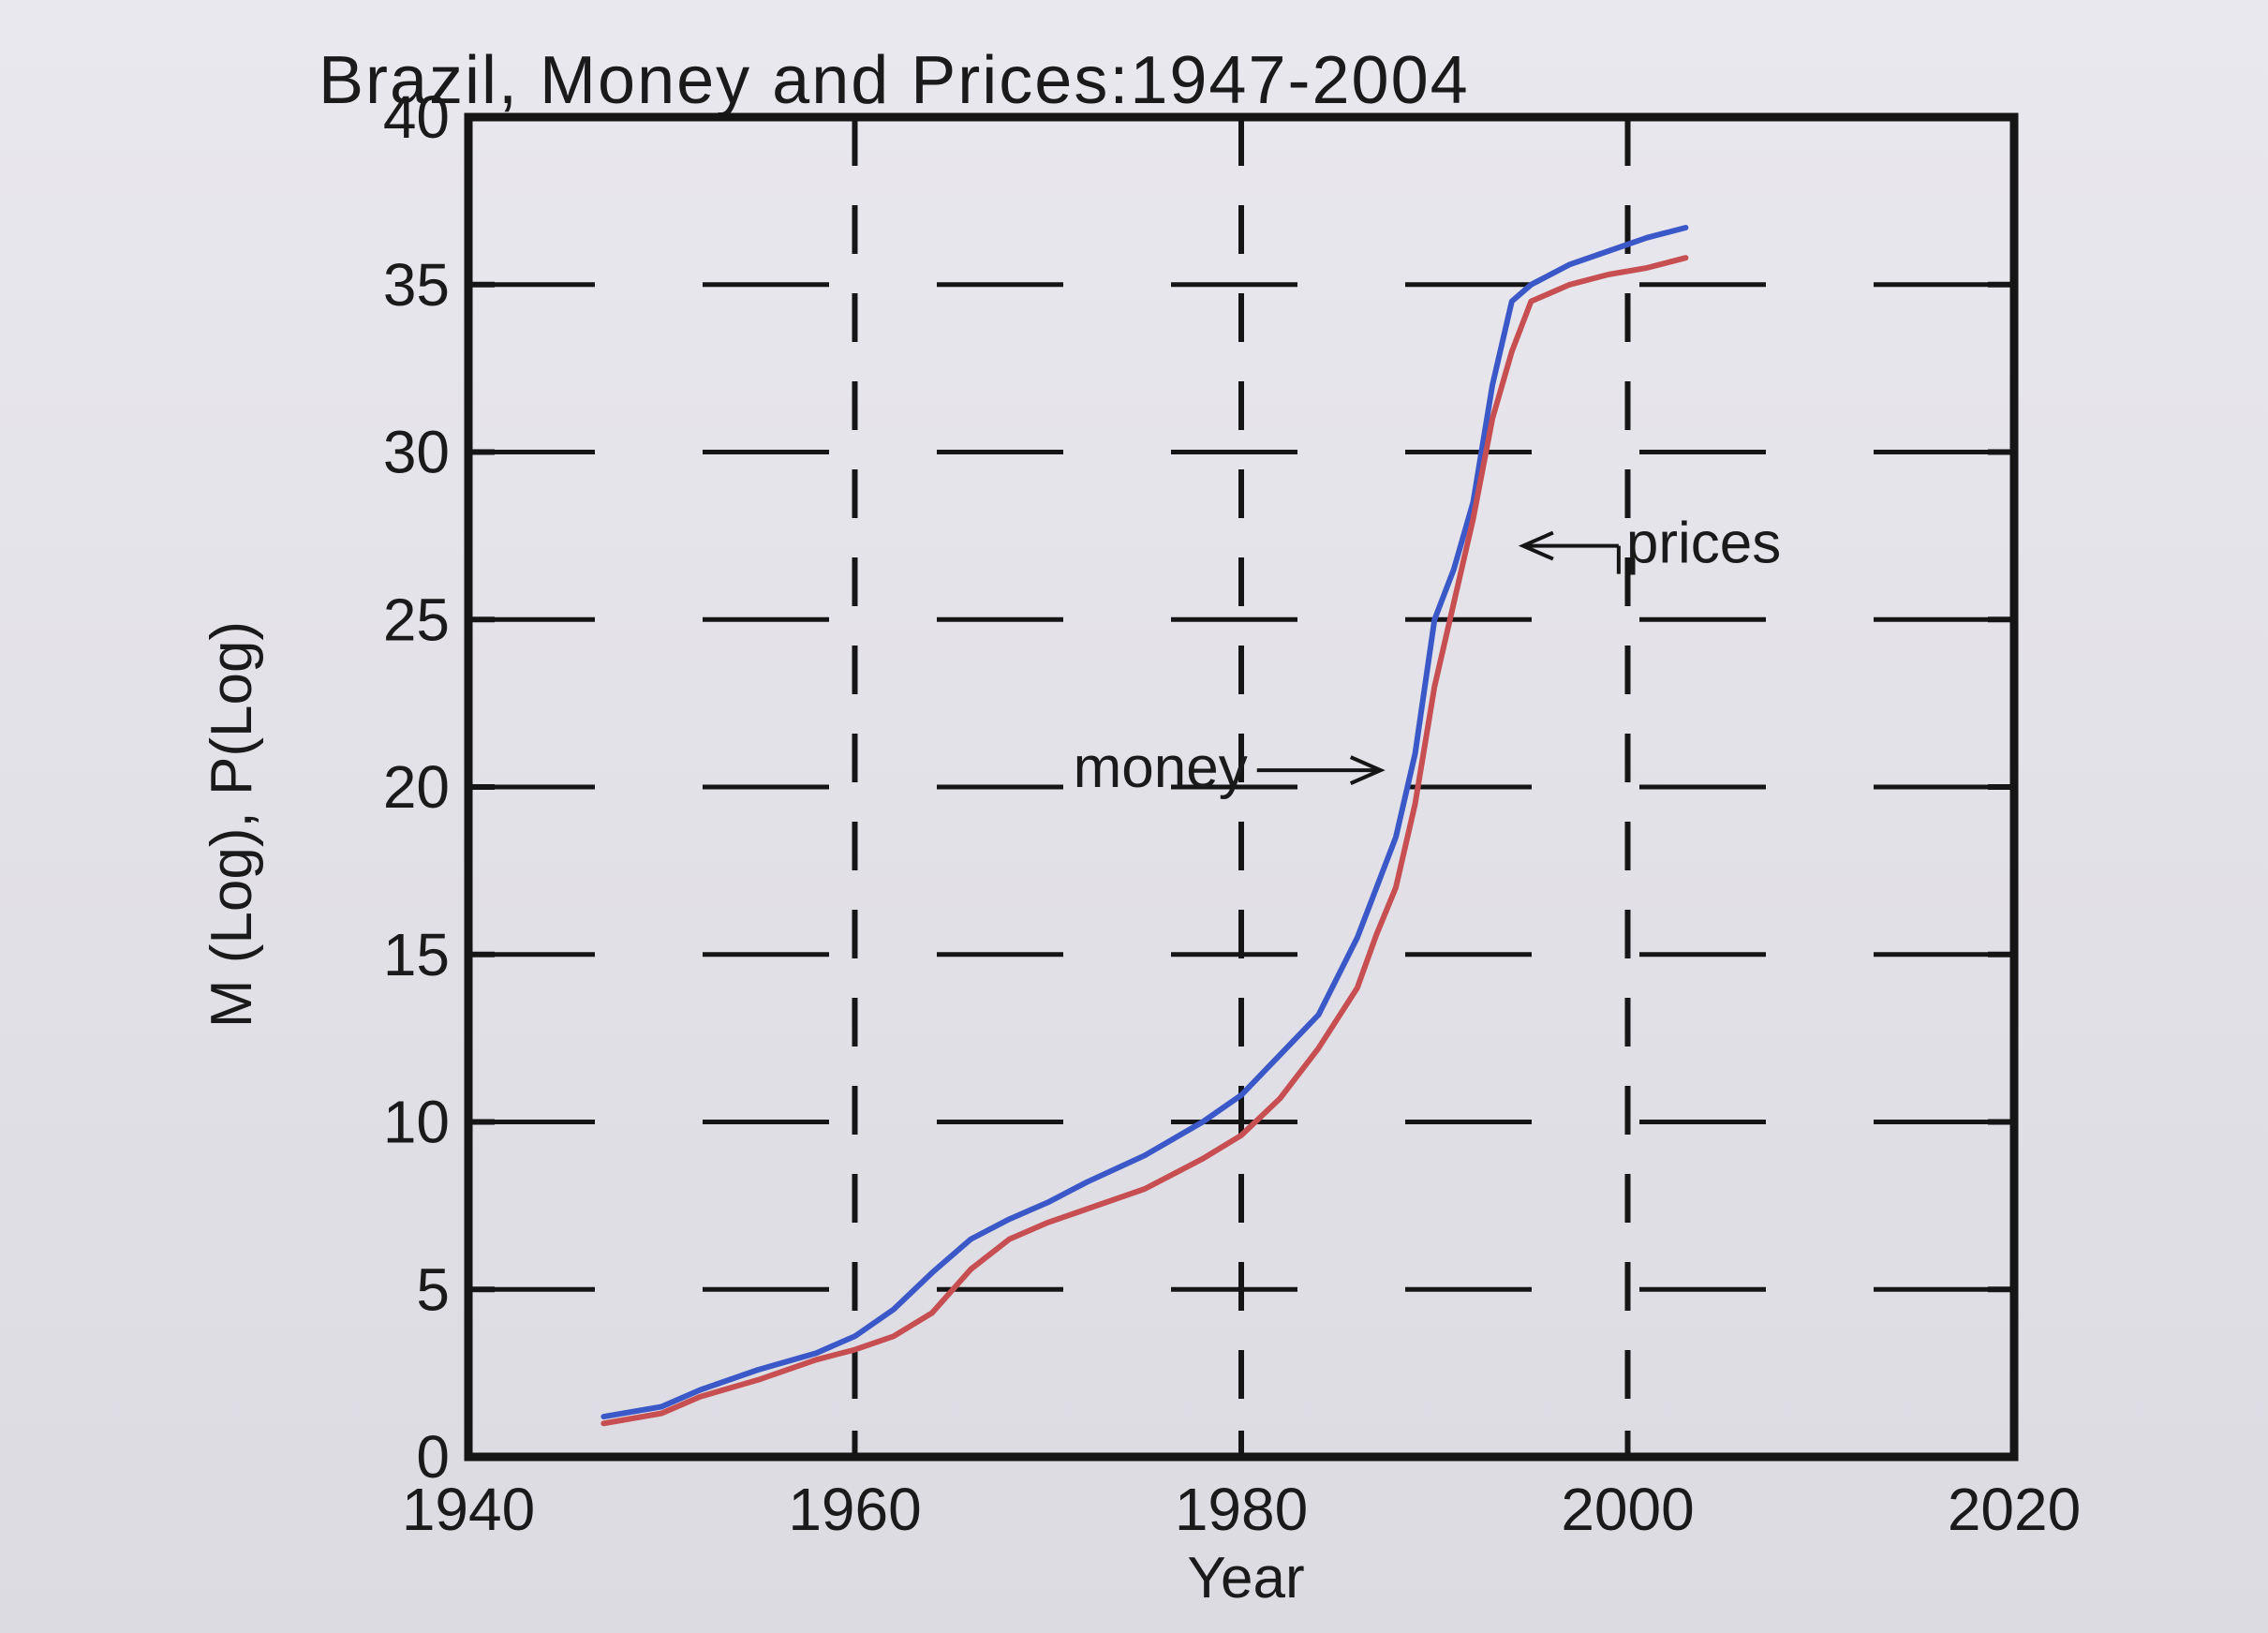 This screenshot has height=1633, width=2268. I want to click on y-tick-label: 10, so click(416, 1122).